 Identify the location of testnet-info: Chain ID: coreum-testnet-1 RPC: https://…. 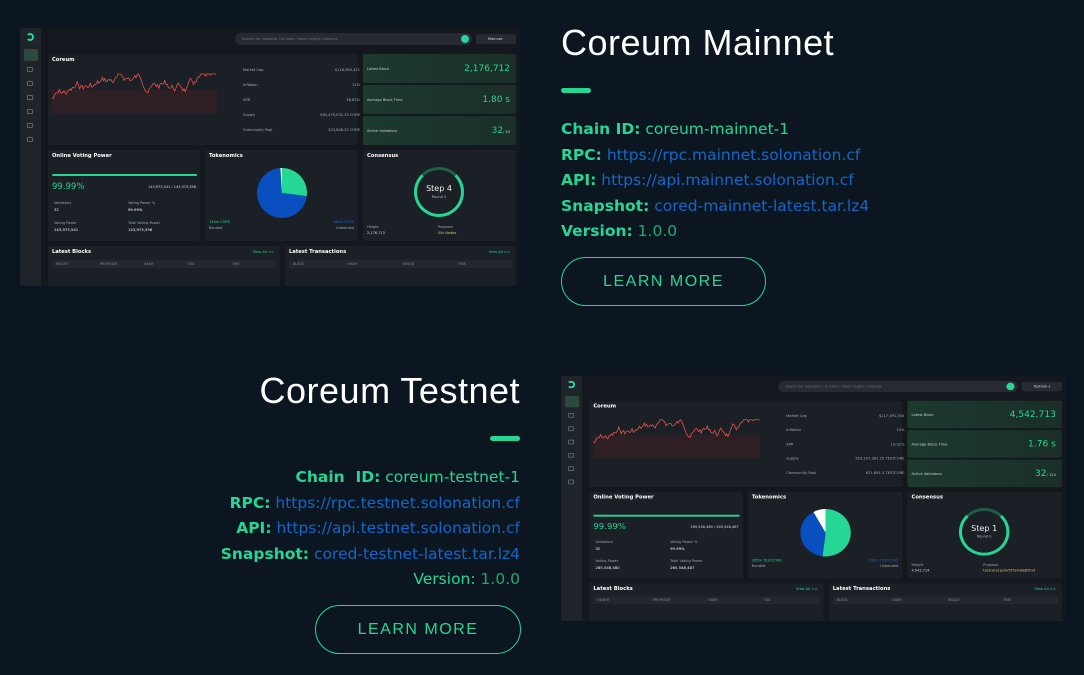
(370, 529).